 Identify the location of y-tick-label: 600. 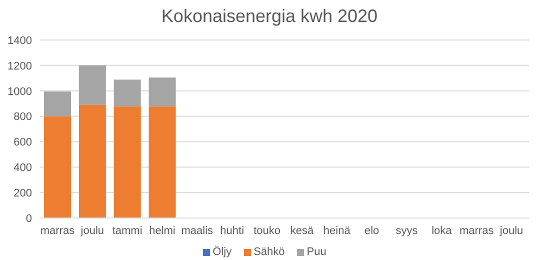
(23, 142).